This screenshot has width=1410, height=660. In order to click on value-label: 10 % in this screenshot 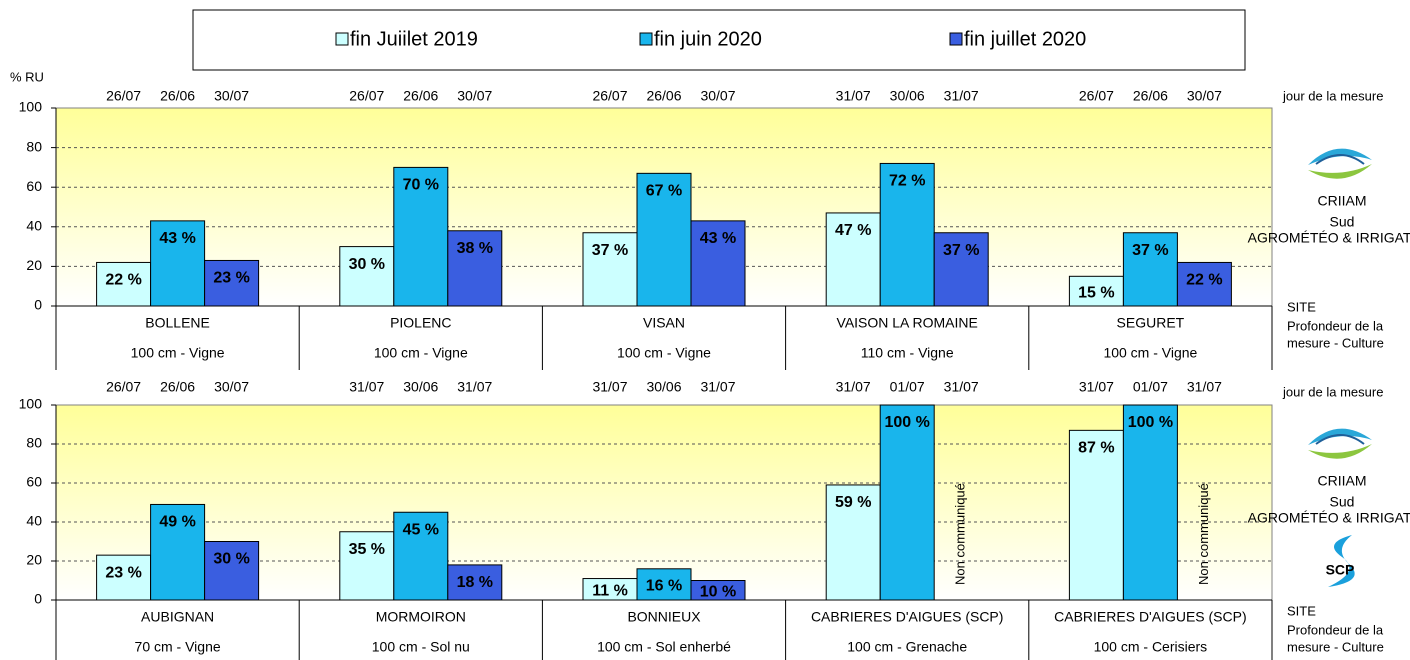, I will do `click(718, 591)`.